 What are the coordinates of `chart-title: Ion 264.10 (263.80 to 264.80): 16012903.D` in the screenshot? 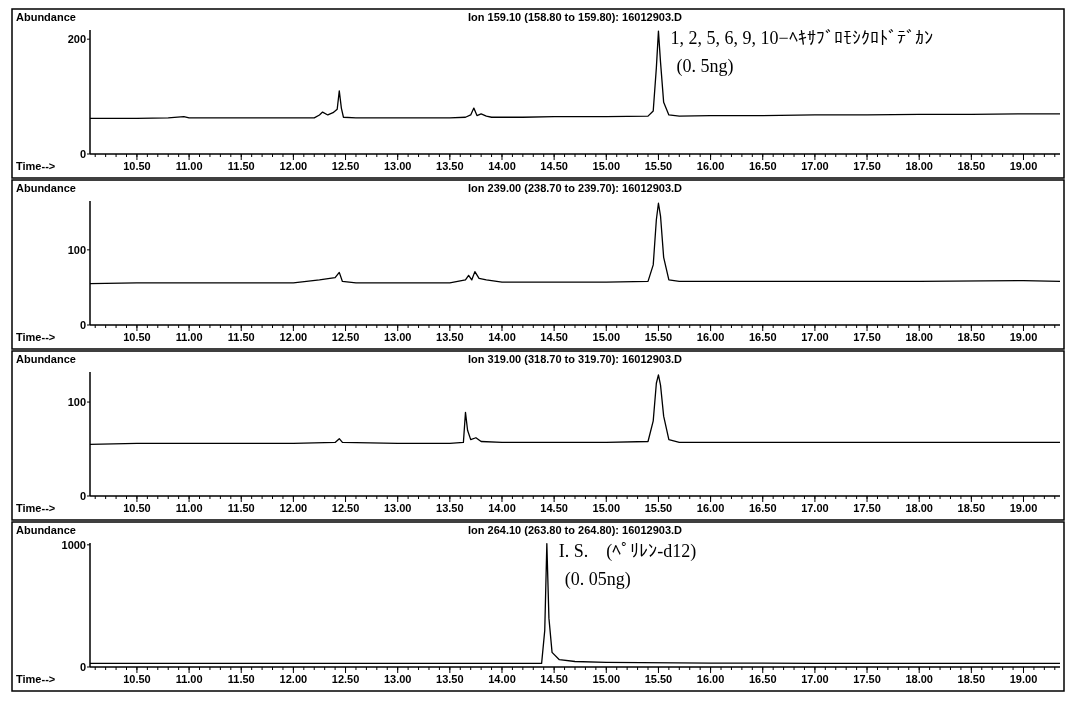 It's located at (575, 530).